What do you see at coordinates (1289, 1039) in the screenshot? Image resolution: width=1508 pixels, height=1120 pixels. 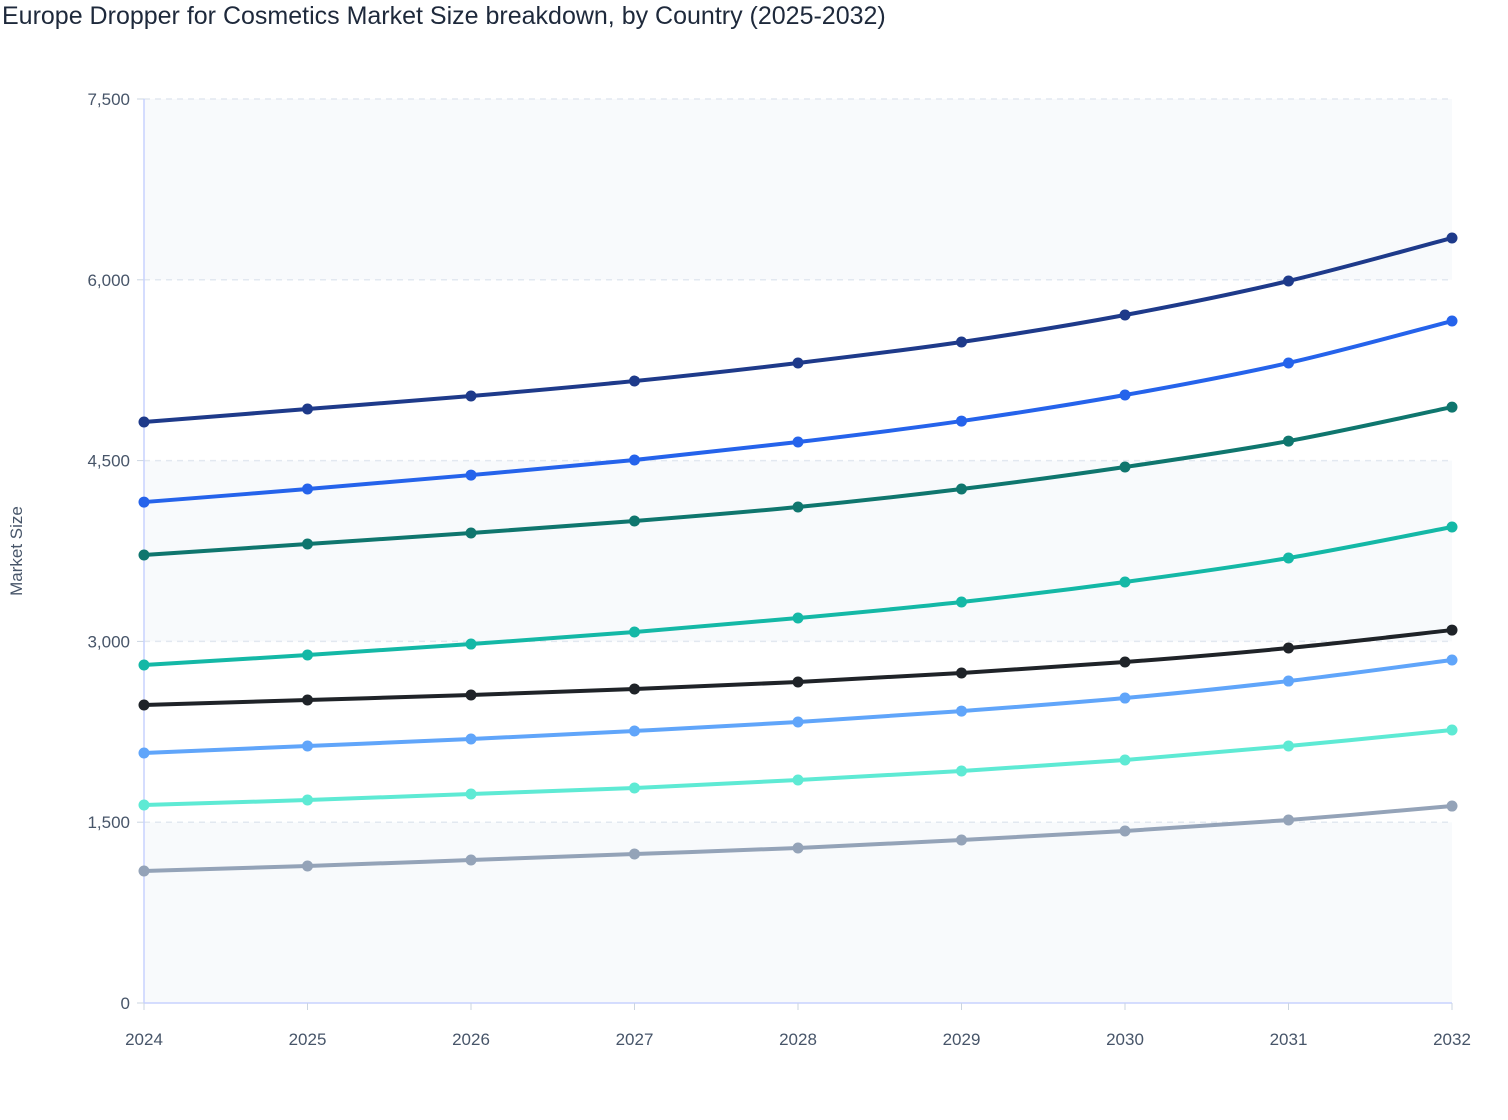 I see `x-tick-label: 2031` at bounding box center [1289, 1039].